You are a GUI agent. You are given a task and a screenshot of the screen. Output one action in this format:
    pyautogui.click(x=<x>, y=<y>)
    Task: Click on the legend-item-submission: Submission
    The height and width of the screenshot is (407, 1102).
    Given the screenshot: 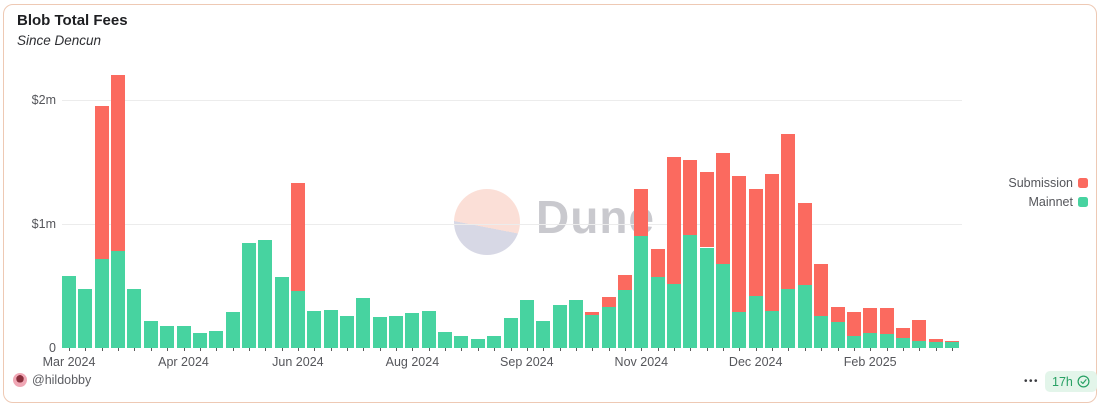 What is the action you would take?
    pyautogui.click(x=1048, y=183)
    